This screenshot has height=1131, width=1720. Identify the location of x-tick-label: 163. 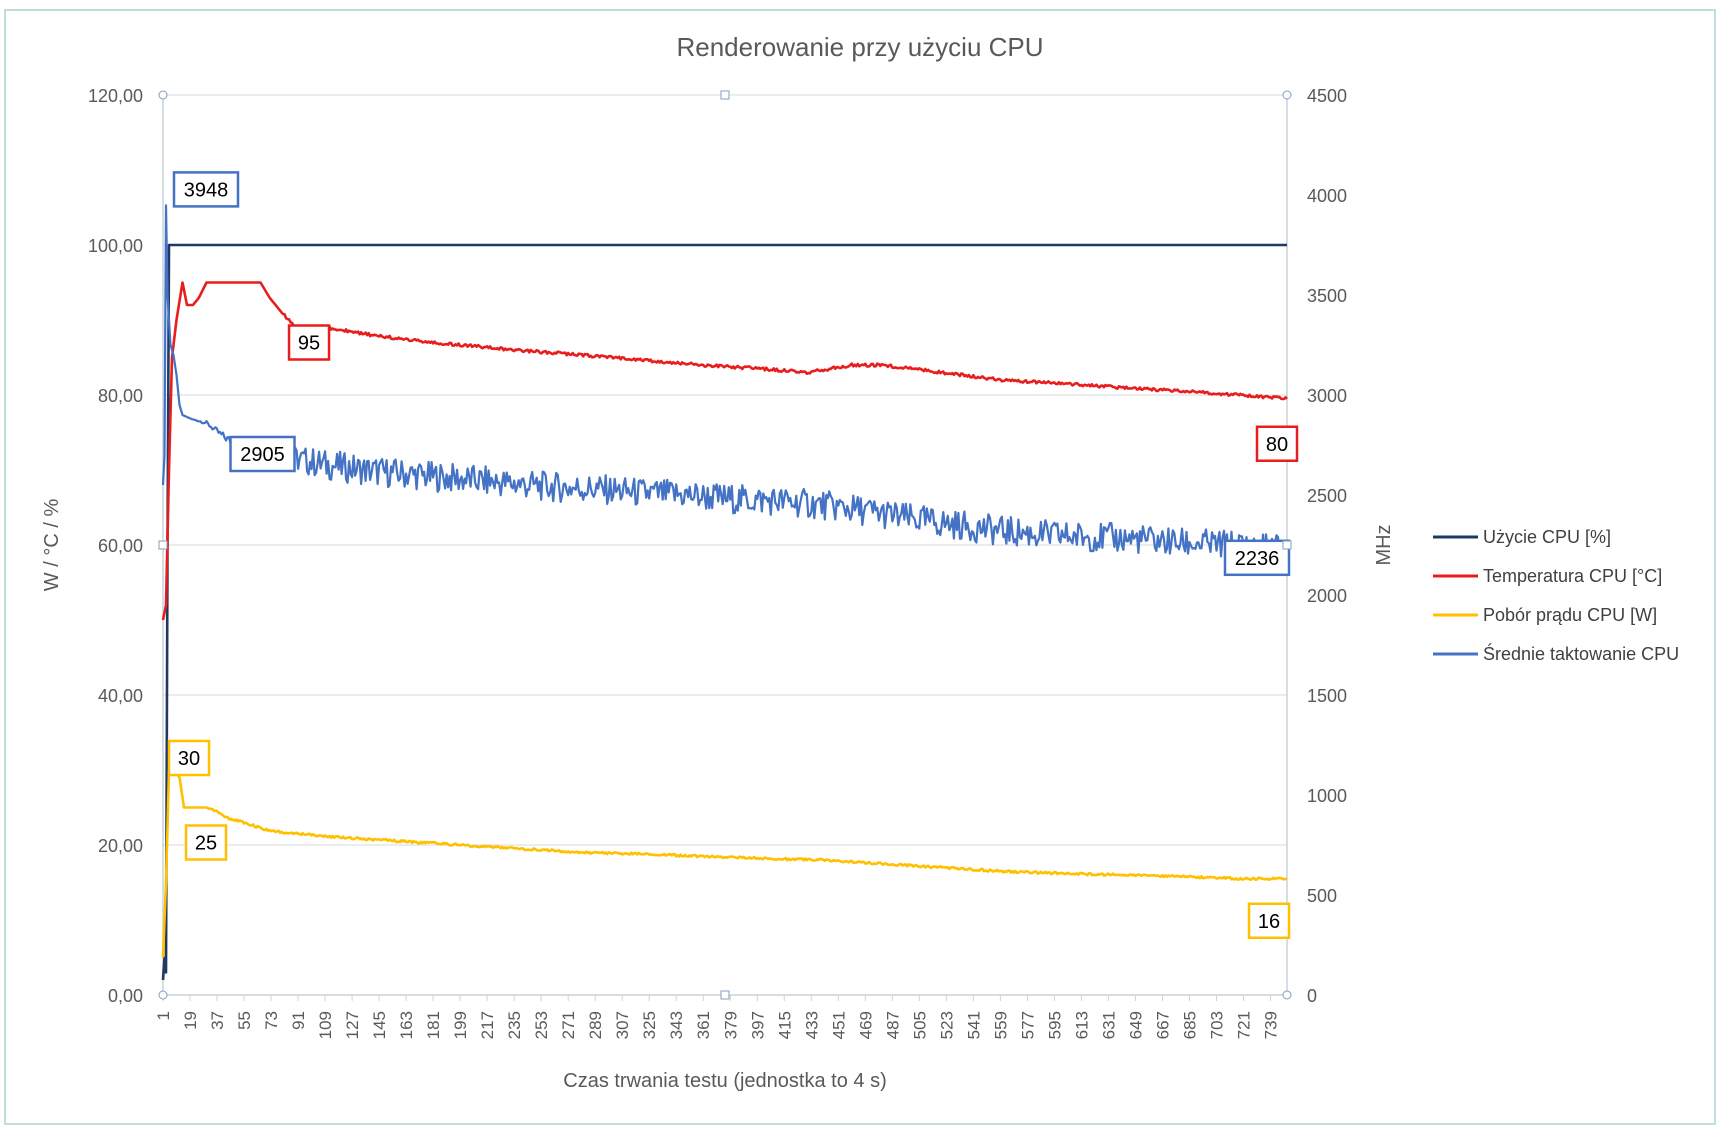
(406, 1025).